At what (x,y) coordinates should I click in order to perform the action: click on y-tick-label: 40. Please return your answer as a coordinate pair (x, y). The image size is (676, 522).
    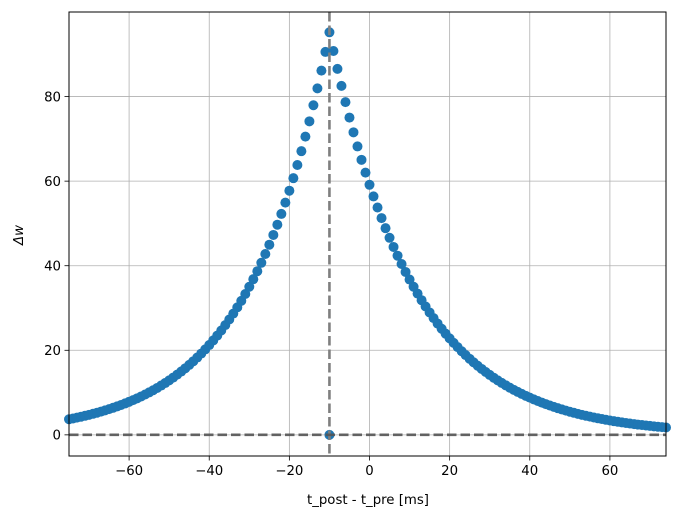
    Looking at the image, I should click on (52, 267).